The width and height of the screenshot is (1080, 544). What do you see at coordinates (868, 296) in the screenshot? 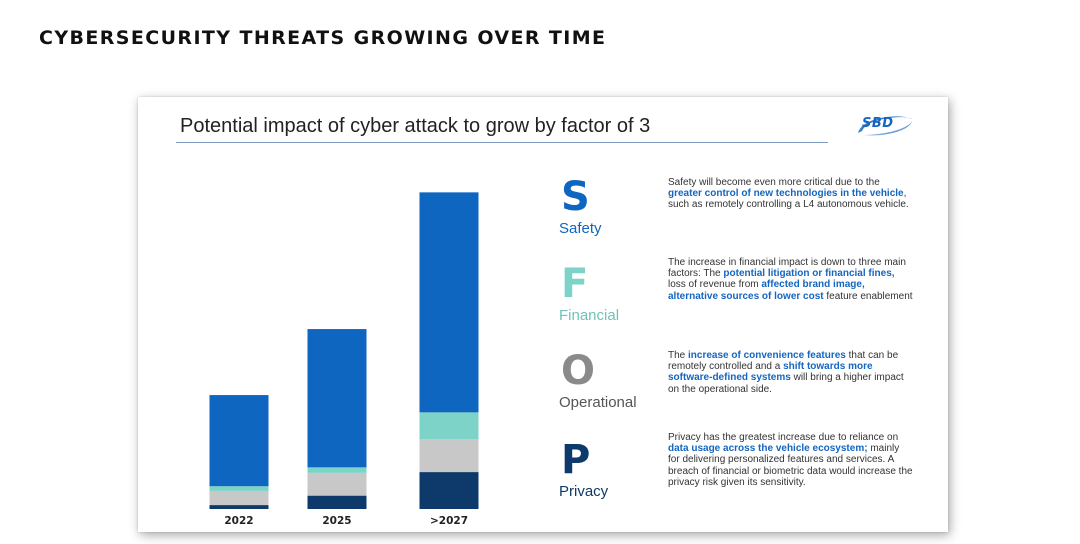
I see `description-text: feature enablement` at bounding box center [868, 296].